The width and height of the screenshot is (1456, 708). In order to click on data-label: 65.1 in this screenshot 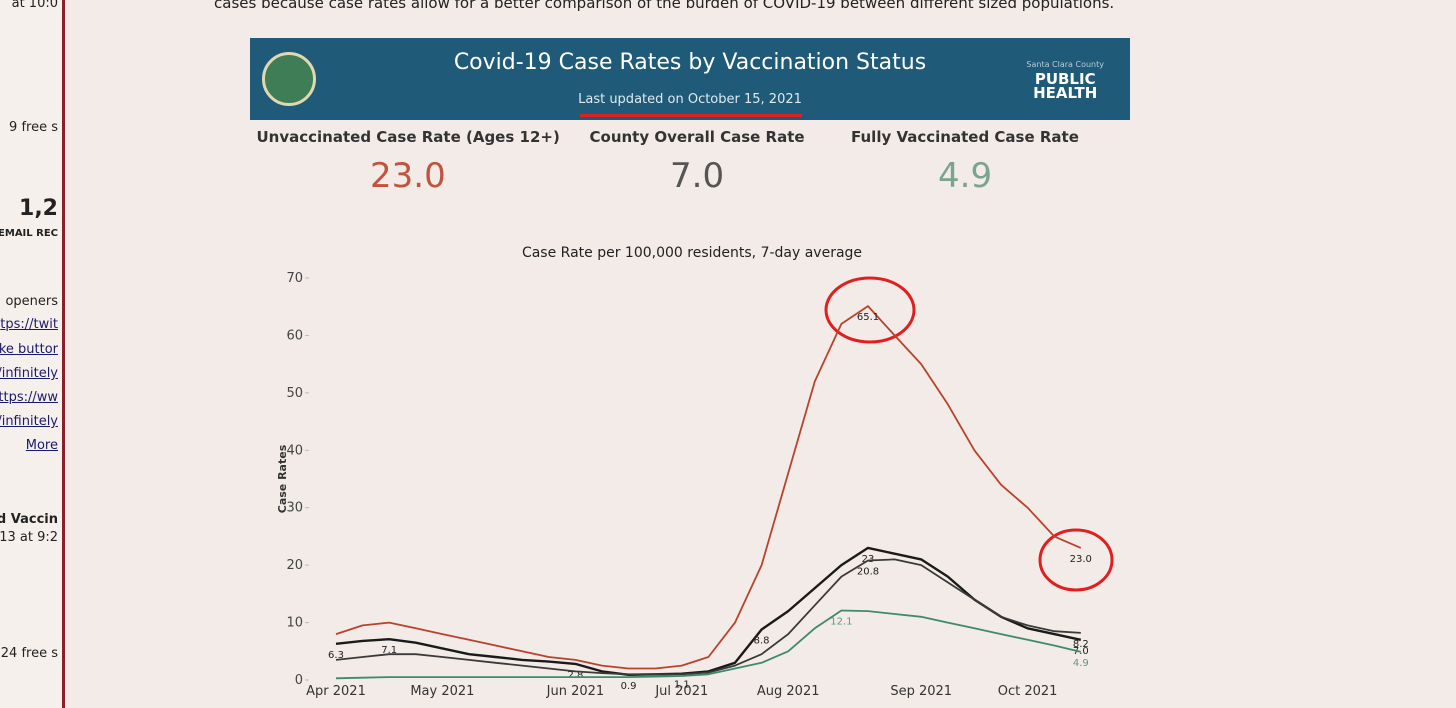, I will do `click(868, 317)`.